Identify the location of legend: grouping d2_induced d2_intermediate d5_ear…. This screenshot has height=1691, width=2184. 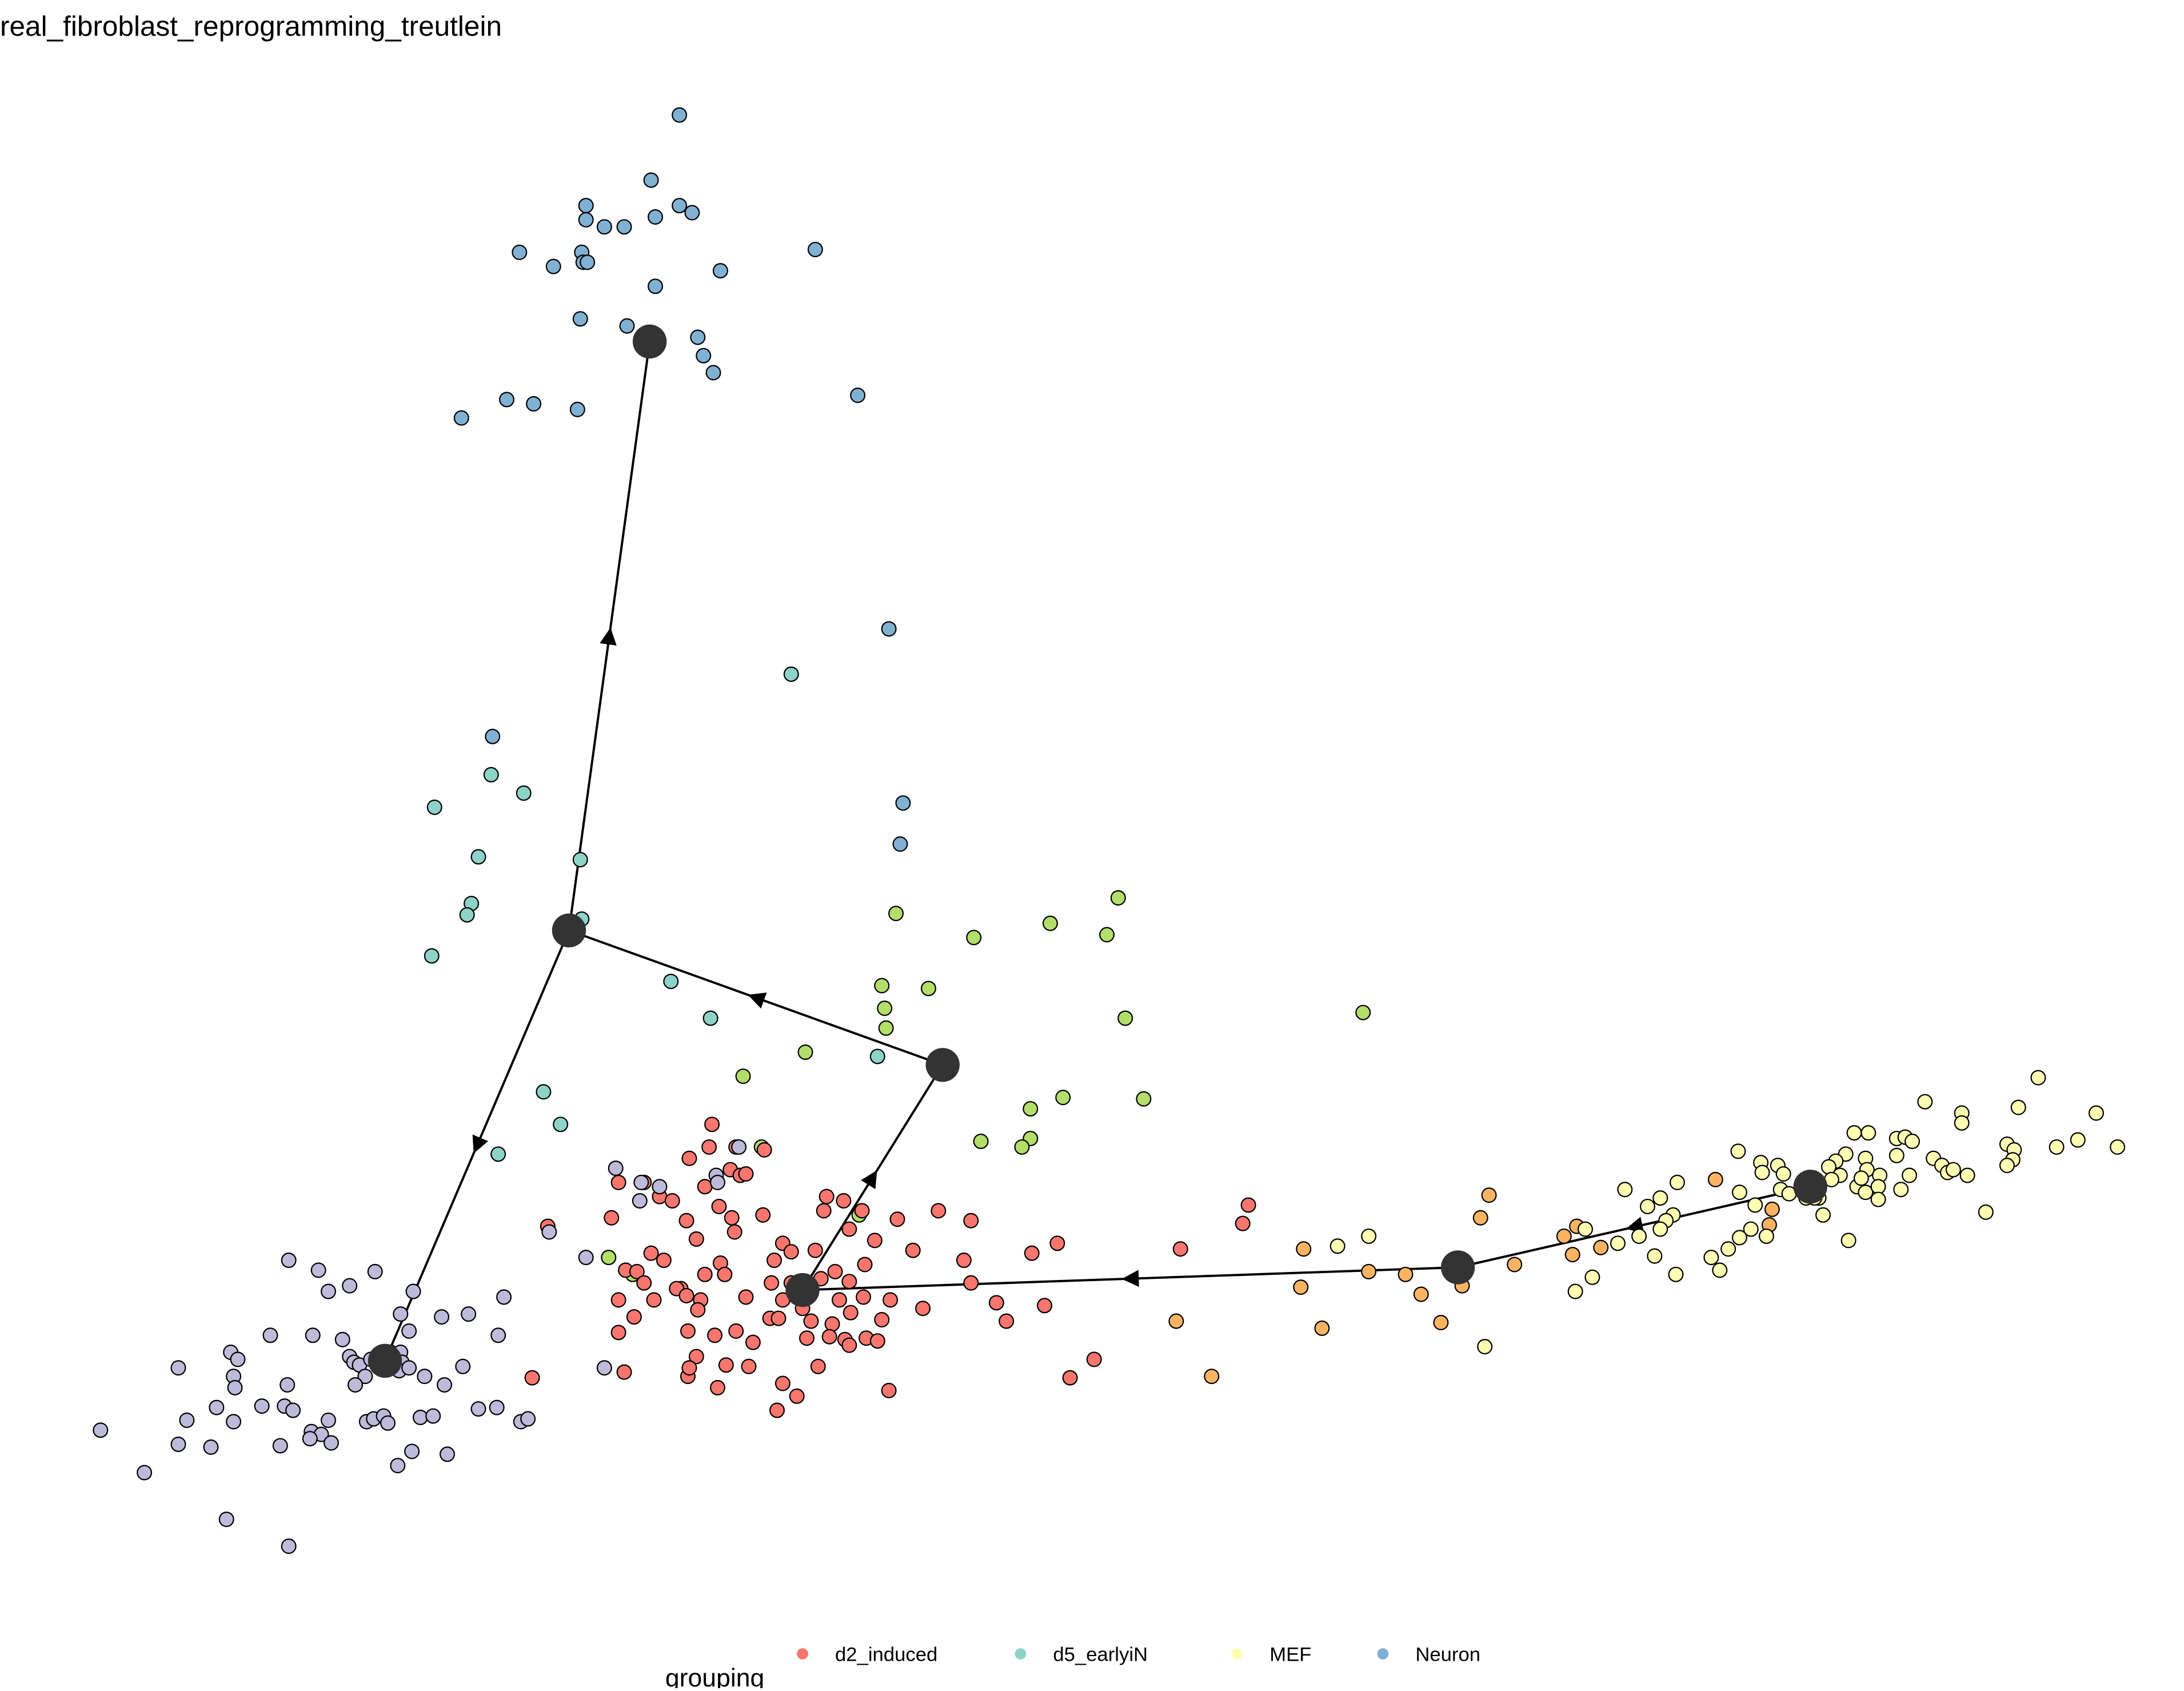
(1072, 1667).